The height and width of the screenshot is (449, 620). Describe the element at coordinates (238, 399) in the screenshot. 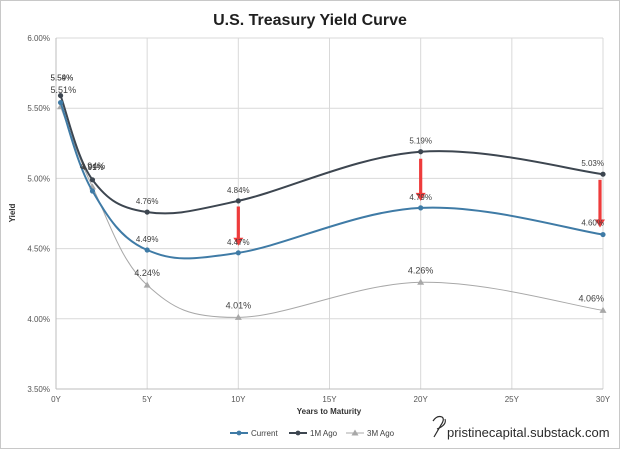

I see `x-tick-label: 10Y` at that location.